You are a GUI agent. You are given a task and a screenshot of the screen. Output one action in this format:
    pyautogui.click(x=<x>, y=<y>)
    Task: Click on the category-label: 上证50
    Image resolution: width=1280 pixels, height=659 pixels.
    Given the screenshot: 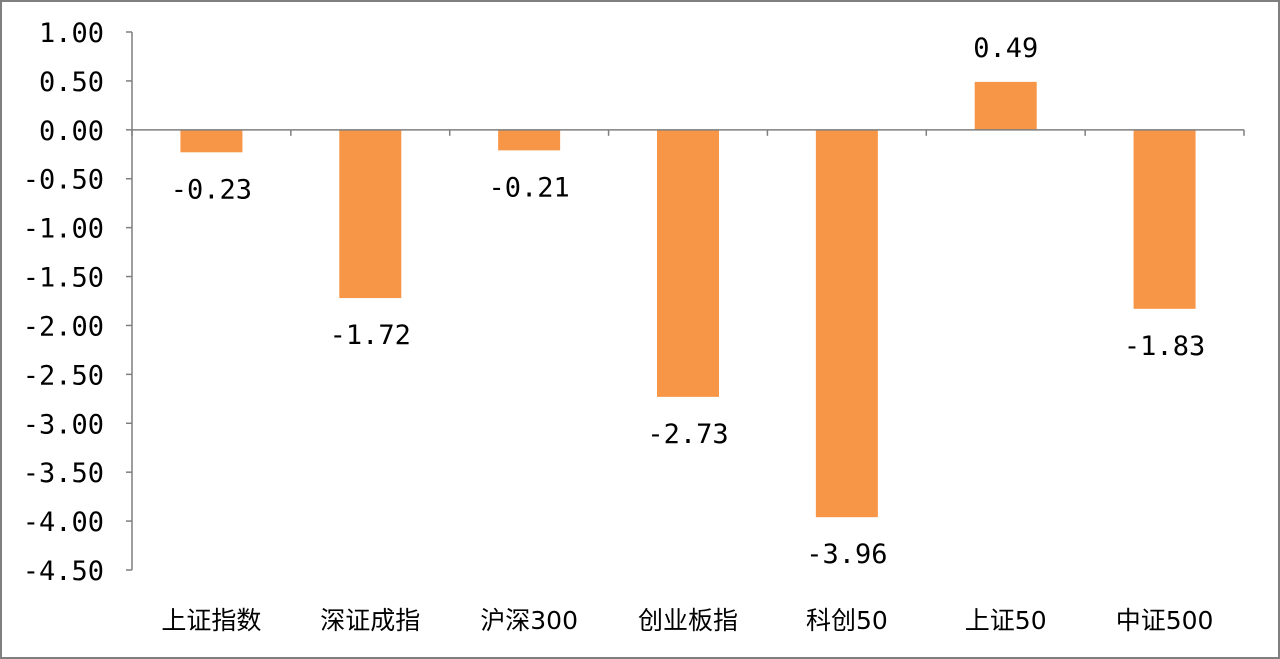 What is the action you would take?
    pyautogui.click(x=1006, y=620)
    